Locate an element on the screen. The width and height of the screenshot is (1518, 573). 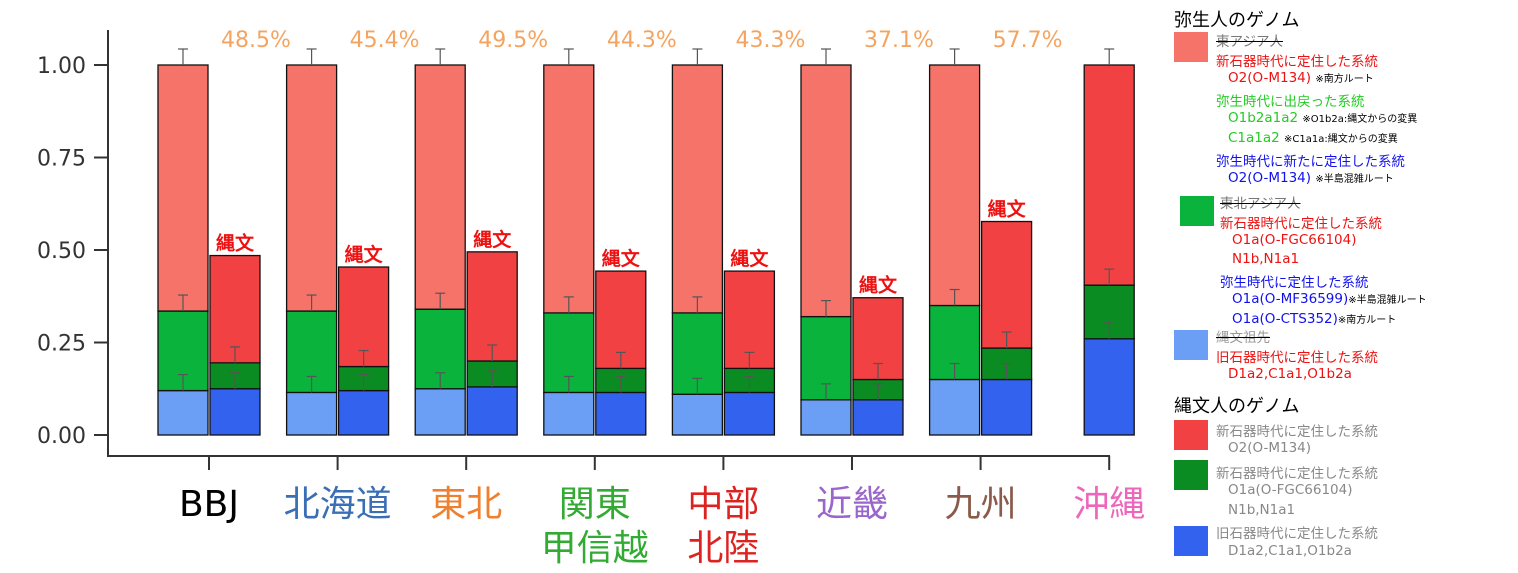
y-tick-label-1: 0.25 is located at coordinates (61, 344).